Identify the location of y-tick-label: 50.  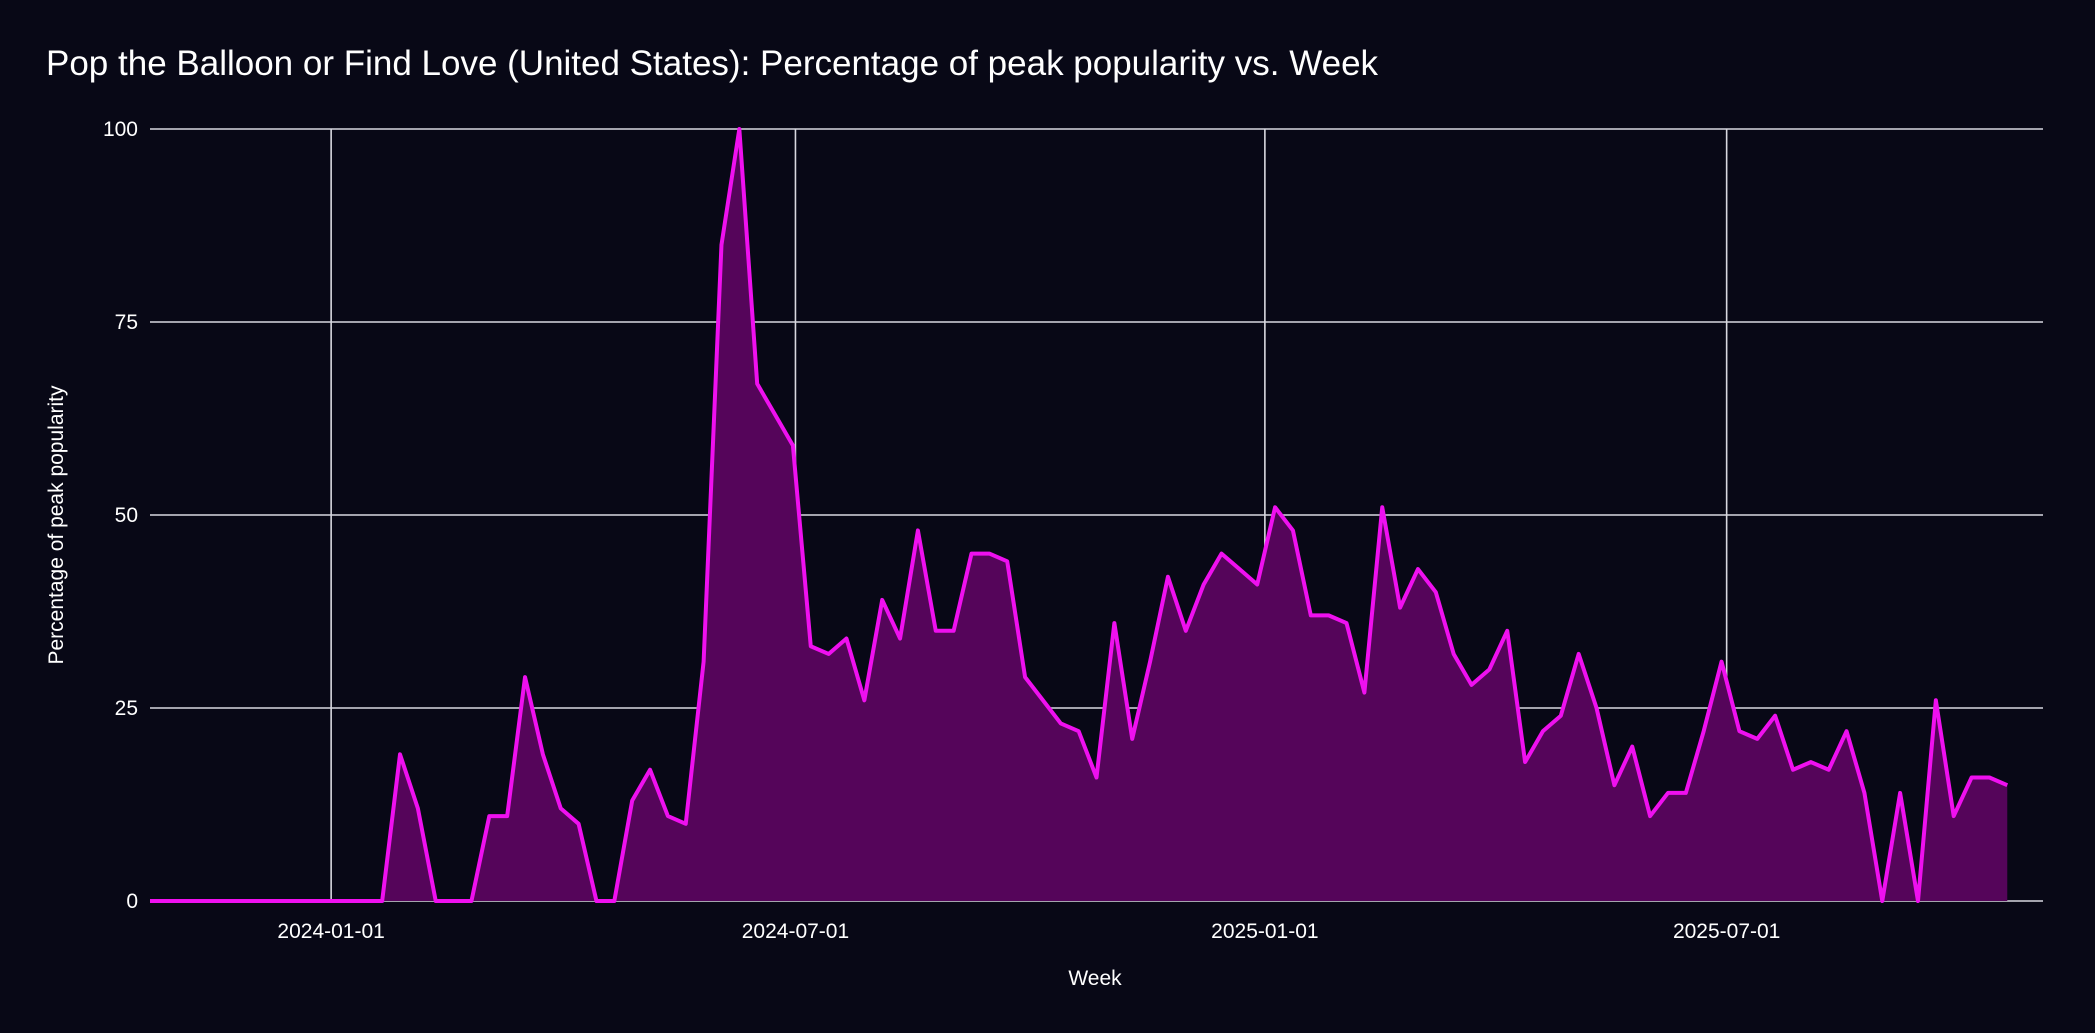
(126, 515).